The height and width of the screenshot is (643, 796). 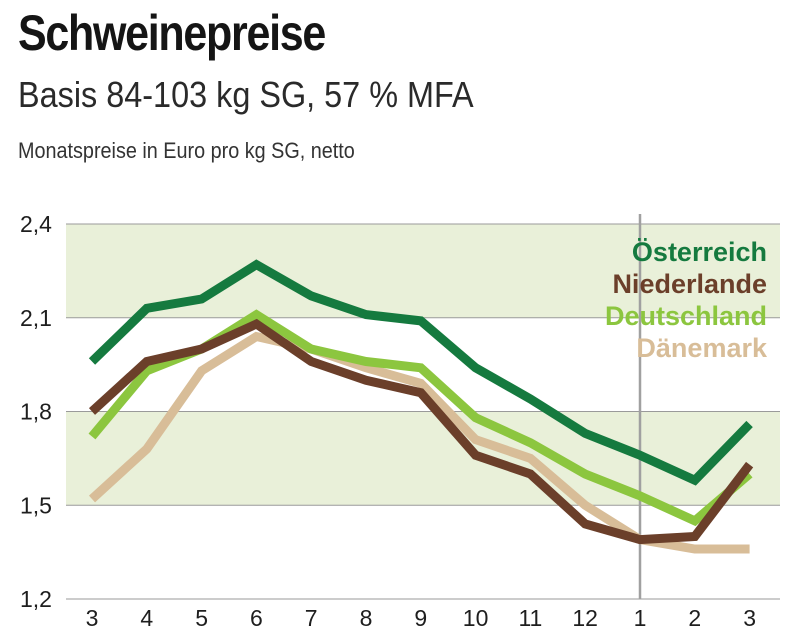 What do you see at coordinates (420, 618) in the screenshot?
I see `x-tick-label: 9` at bounding box center [420, 618].